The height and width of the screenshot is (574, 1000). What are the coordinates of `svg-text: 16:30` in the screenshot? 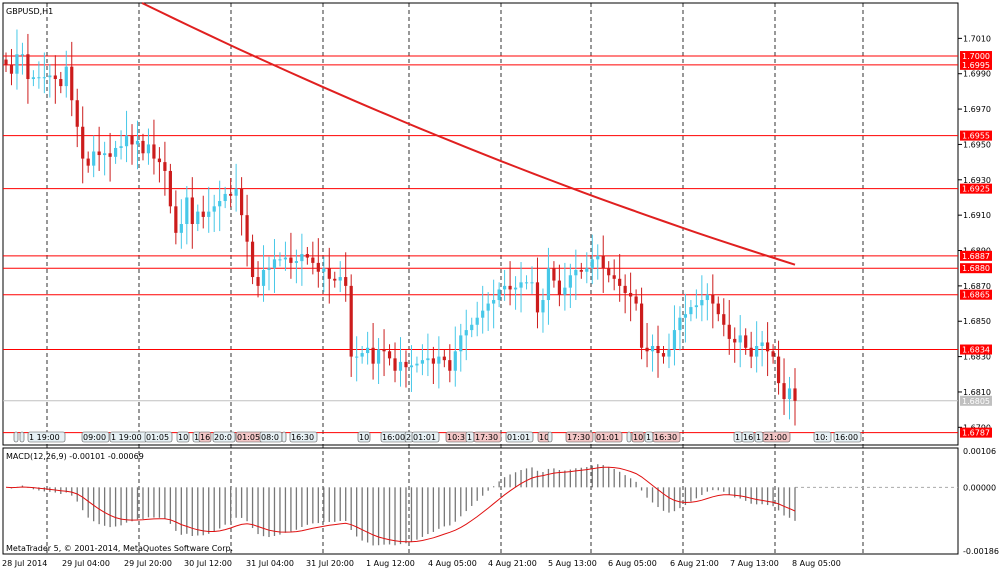 It's located at (302, 437).